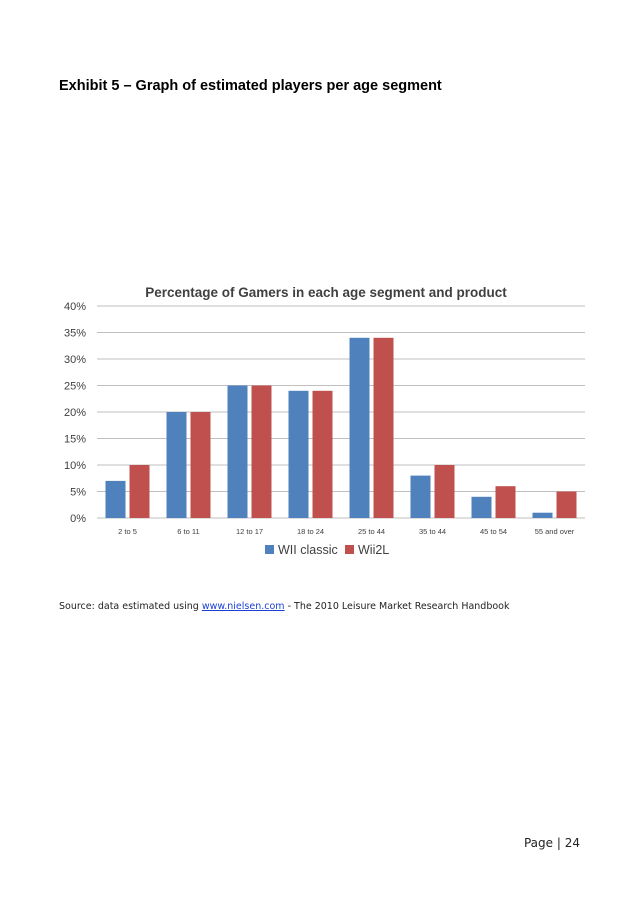 This screenshot has height=903, width=638. What do you see at coordinates (432, 531) in the screenshot?
I see `x-tick-label: 35 to 44` at bounding box center [432, 531].